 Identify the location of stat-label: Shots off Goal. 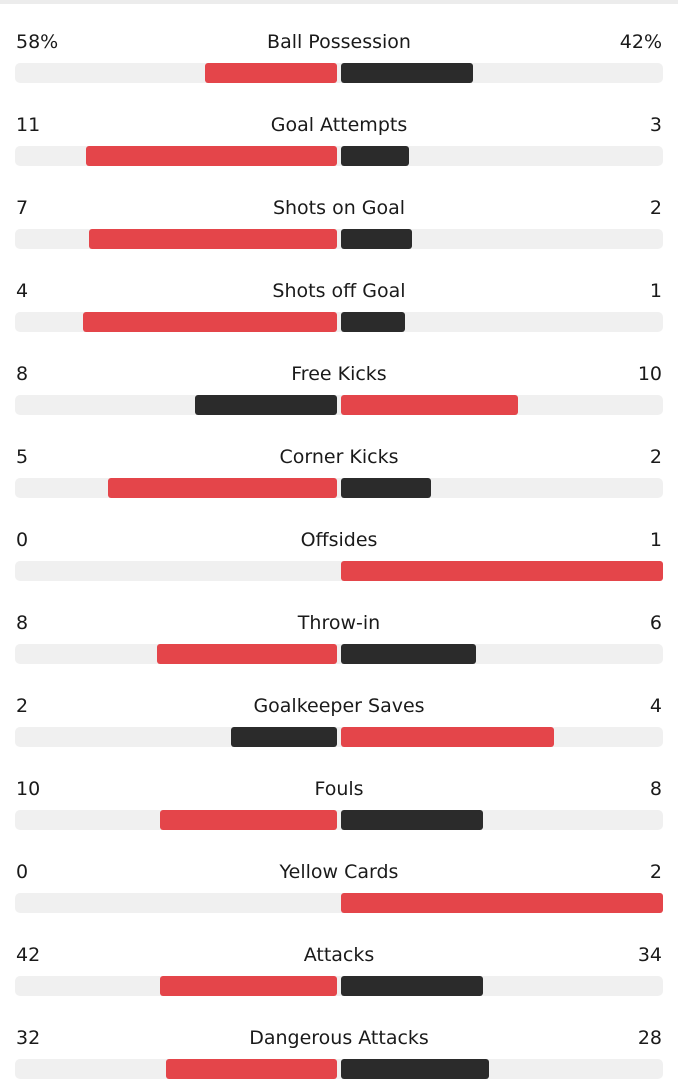
(339, 291).